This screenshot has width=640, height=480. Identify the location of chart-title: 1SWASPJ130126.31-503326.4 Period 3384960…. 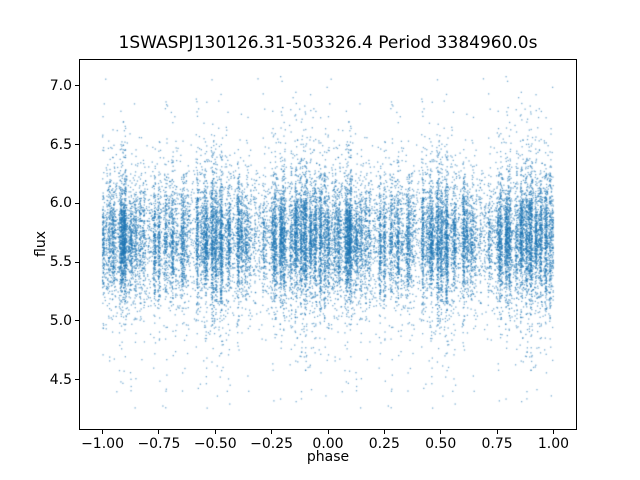
(328, 43).